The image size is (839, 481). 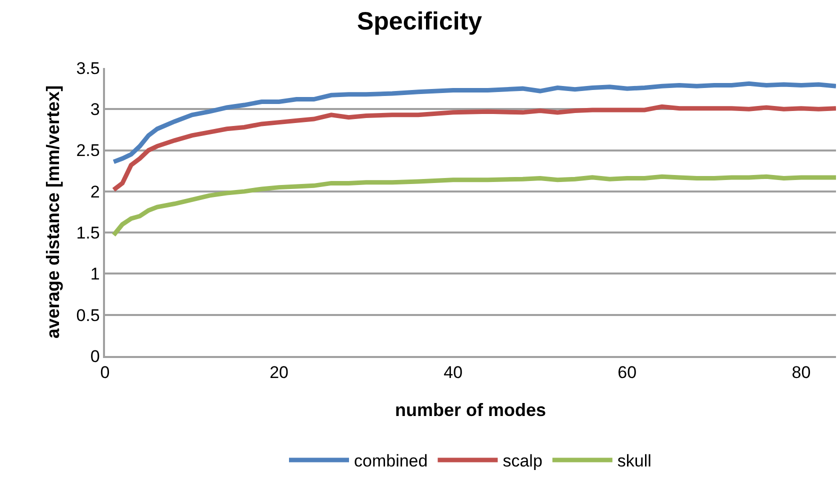 What do you see at coordinates (279, 372) in the screenshot?
I see `x-tick-label: 20` at bounding box center [279, 372].